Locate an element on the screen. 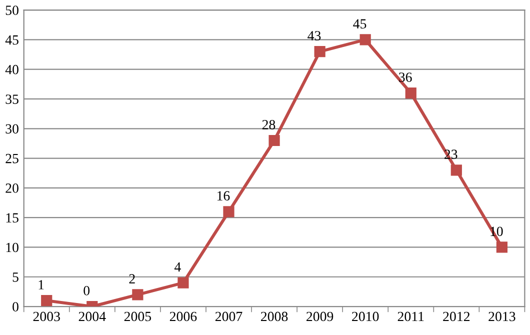 The width and height of the screenshot is (530, 335). x-tick-label: 2009 is located at coordinates (320, 317).